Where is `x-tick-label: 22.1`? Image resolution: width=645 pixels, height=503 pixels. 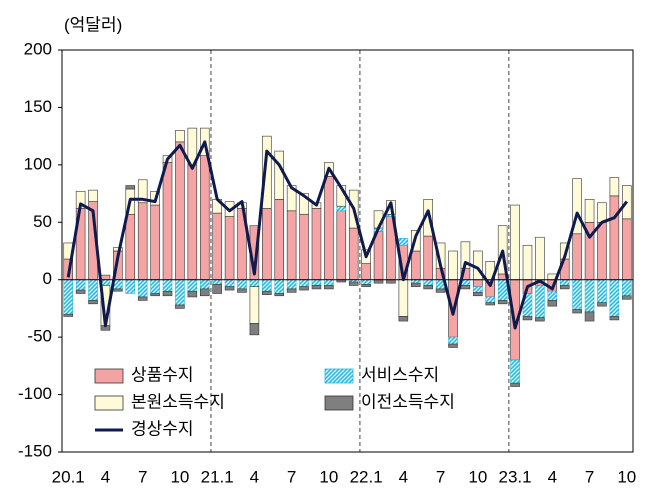 x-tick-label: 22.1 is located at coordinates (366, 476).